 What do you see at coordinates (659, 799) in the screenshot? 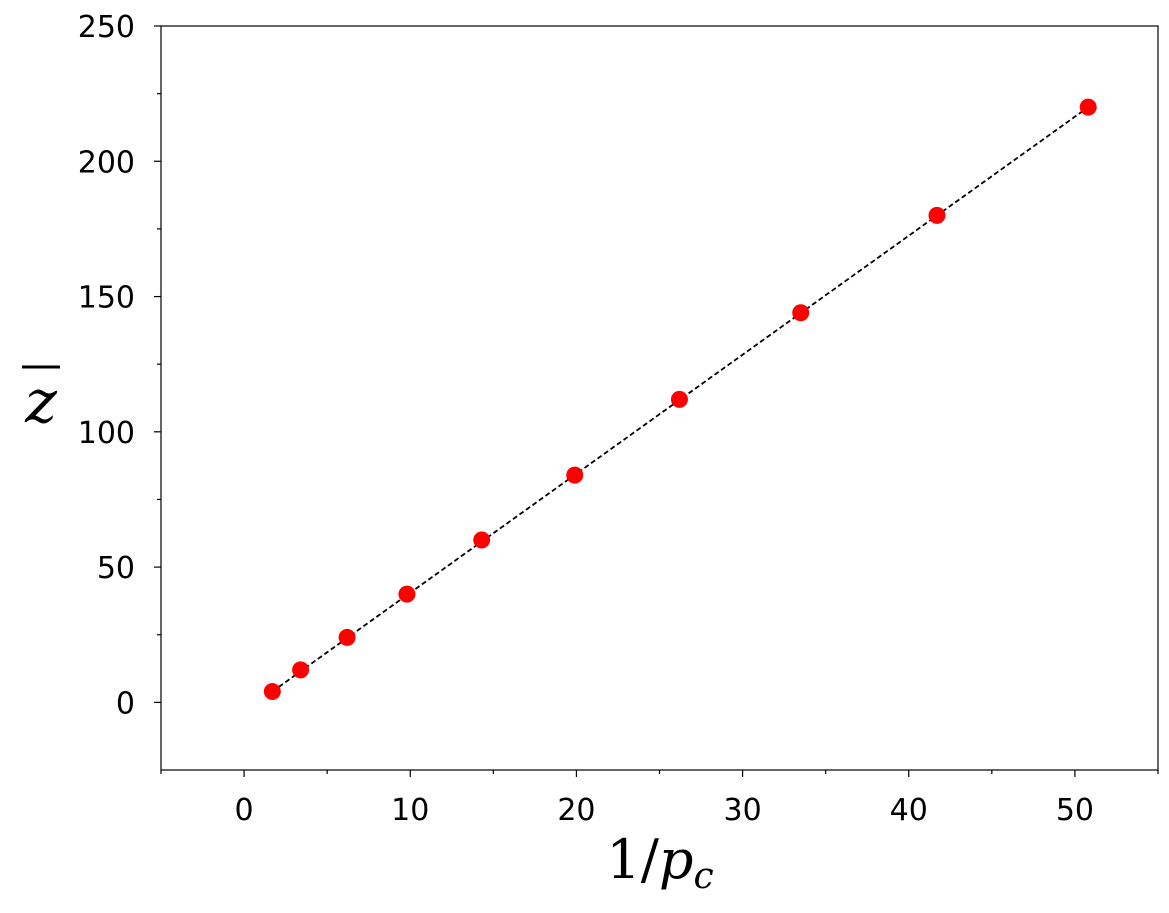
I see `x-axis-ticks: 0 10 20 30 40 50` at bounding box center [659, 799].